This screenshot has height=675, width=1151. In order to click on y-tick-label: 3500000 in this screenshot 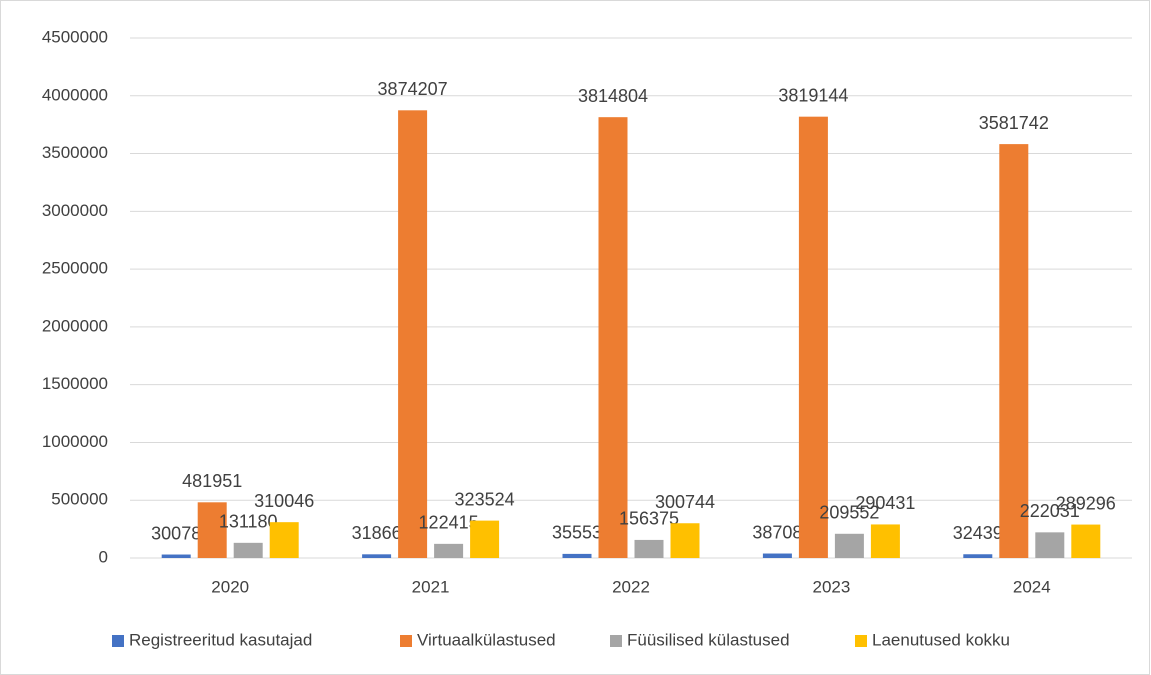, I will do `click(75, 152)`.